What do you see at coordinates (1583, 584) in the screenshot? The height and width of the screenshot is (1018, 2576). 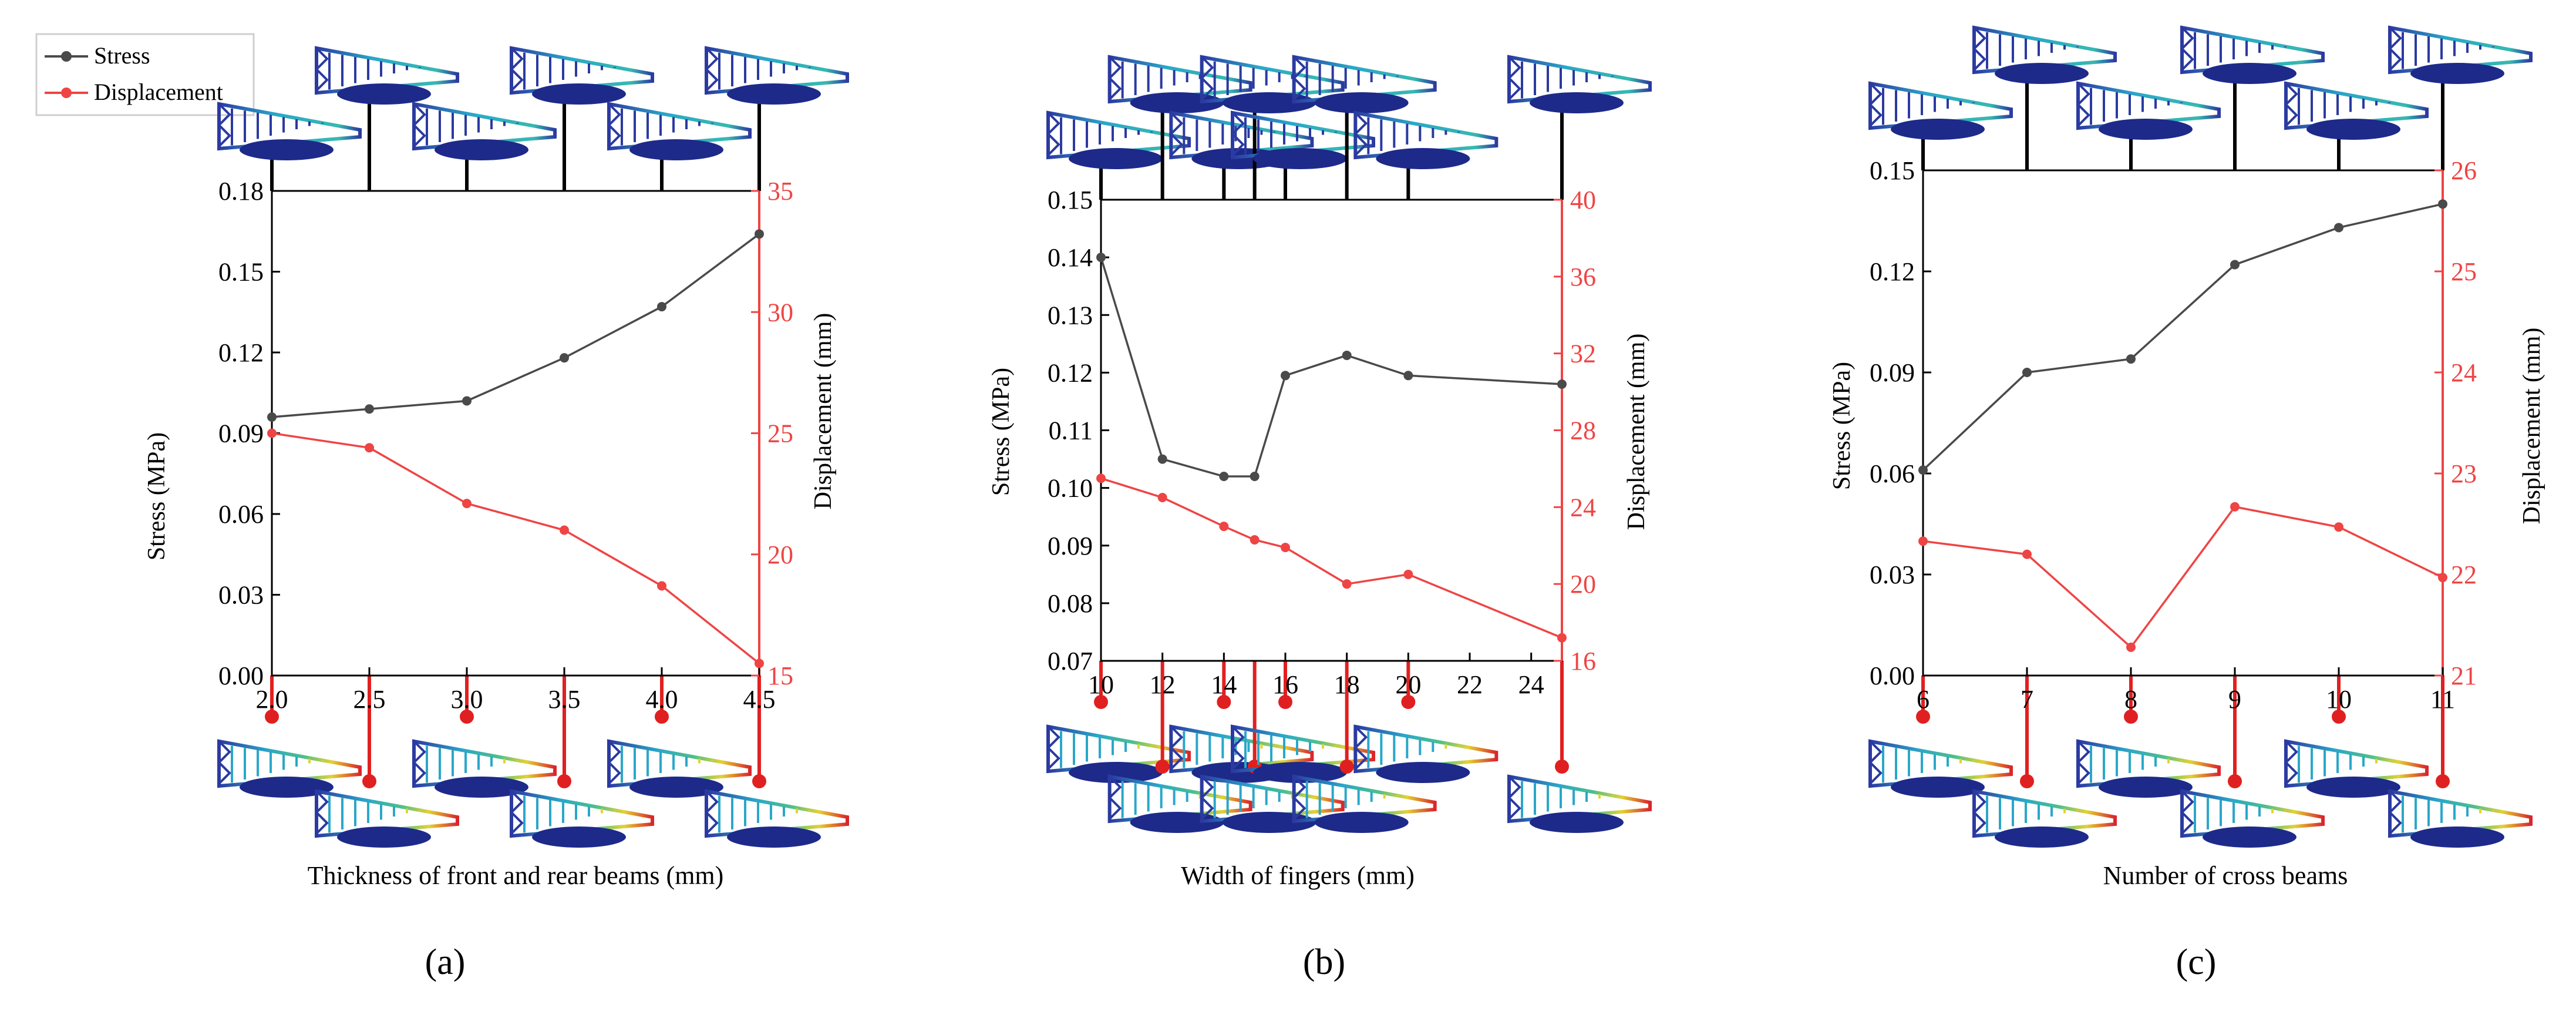 I see `y2-tick-label: 20` at bounding box center [1583, 584].